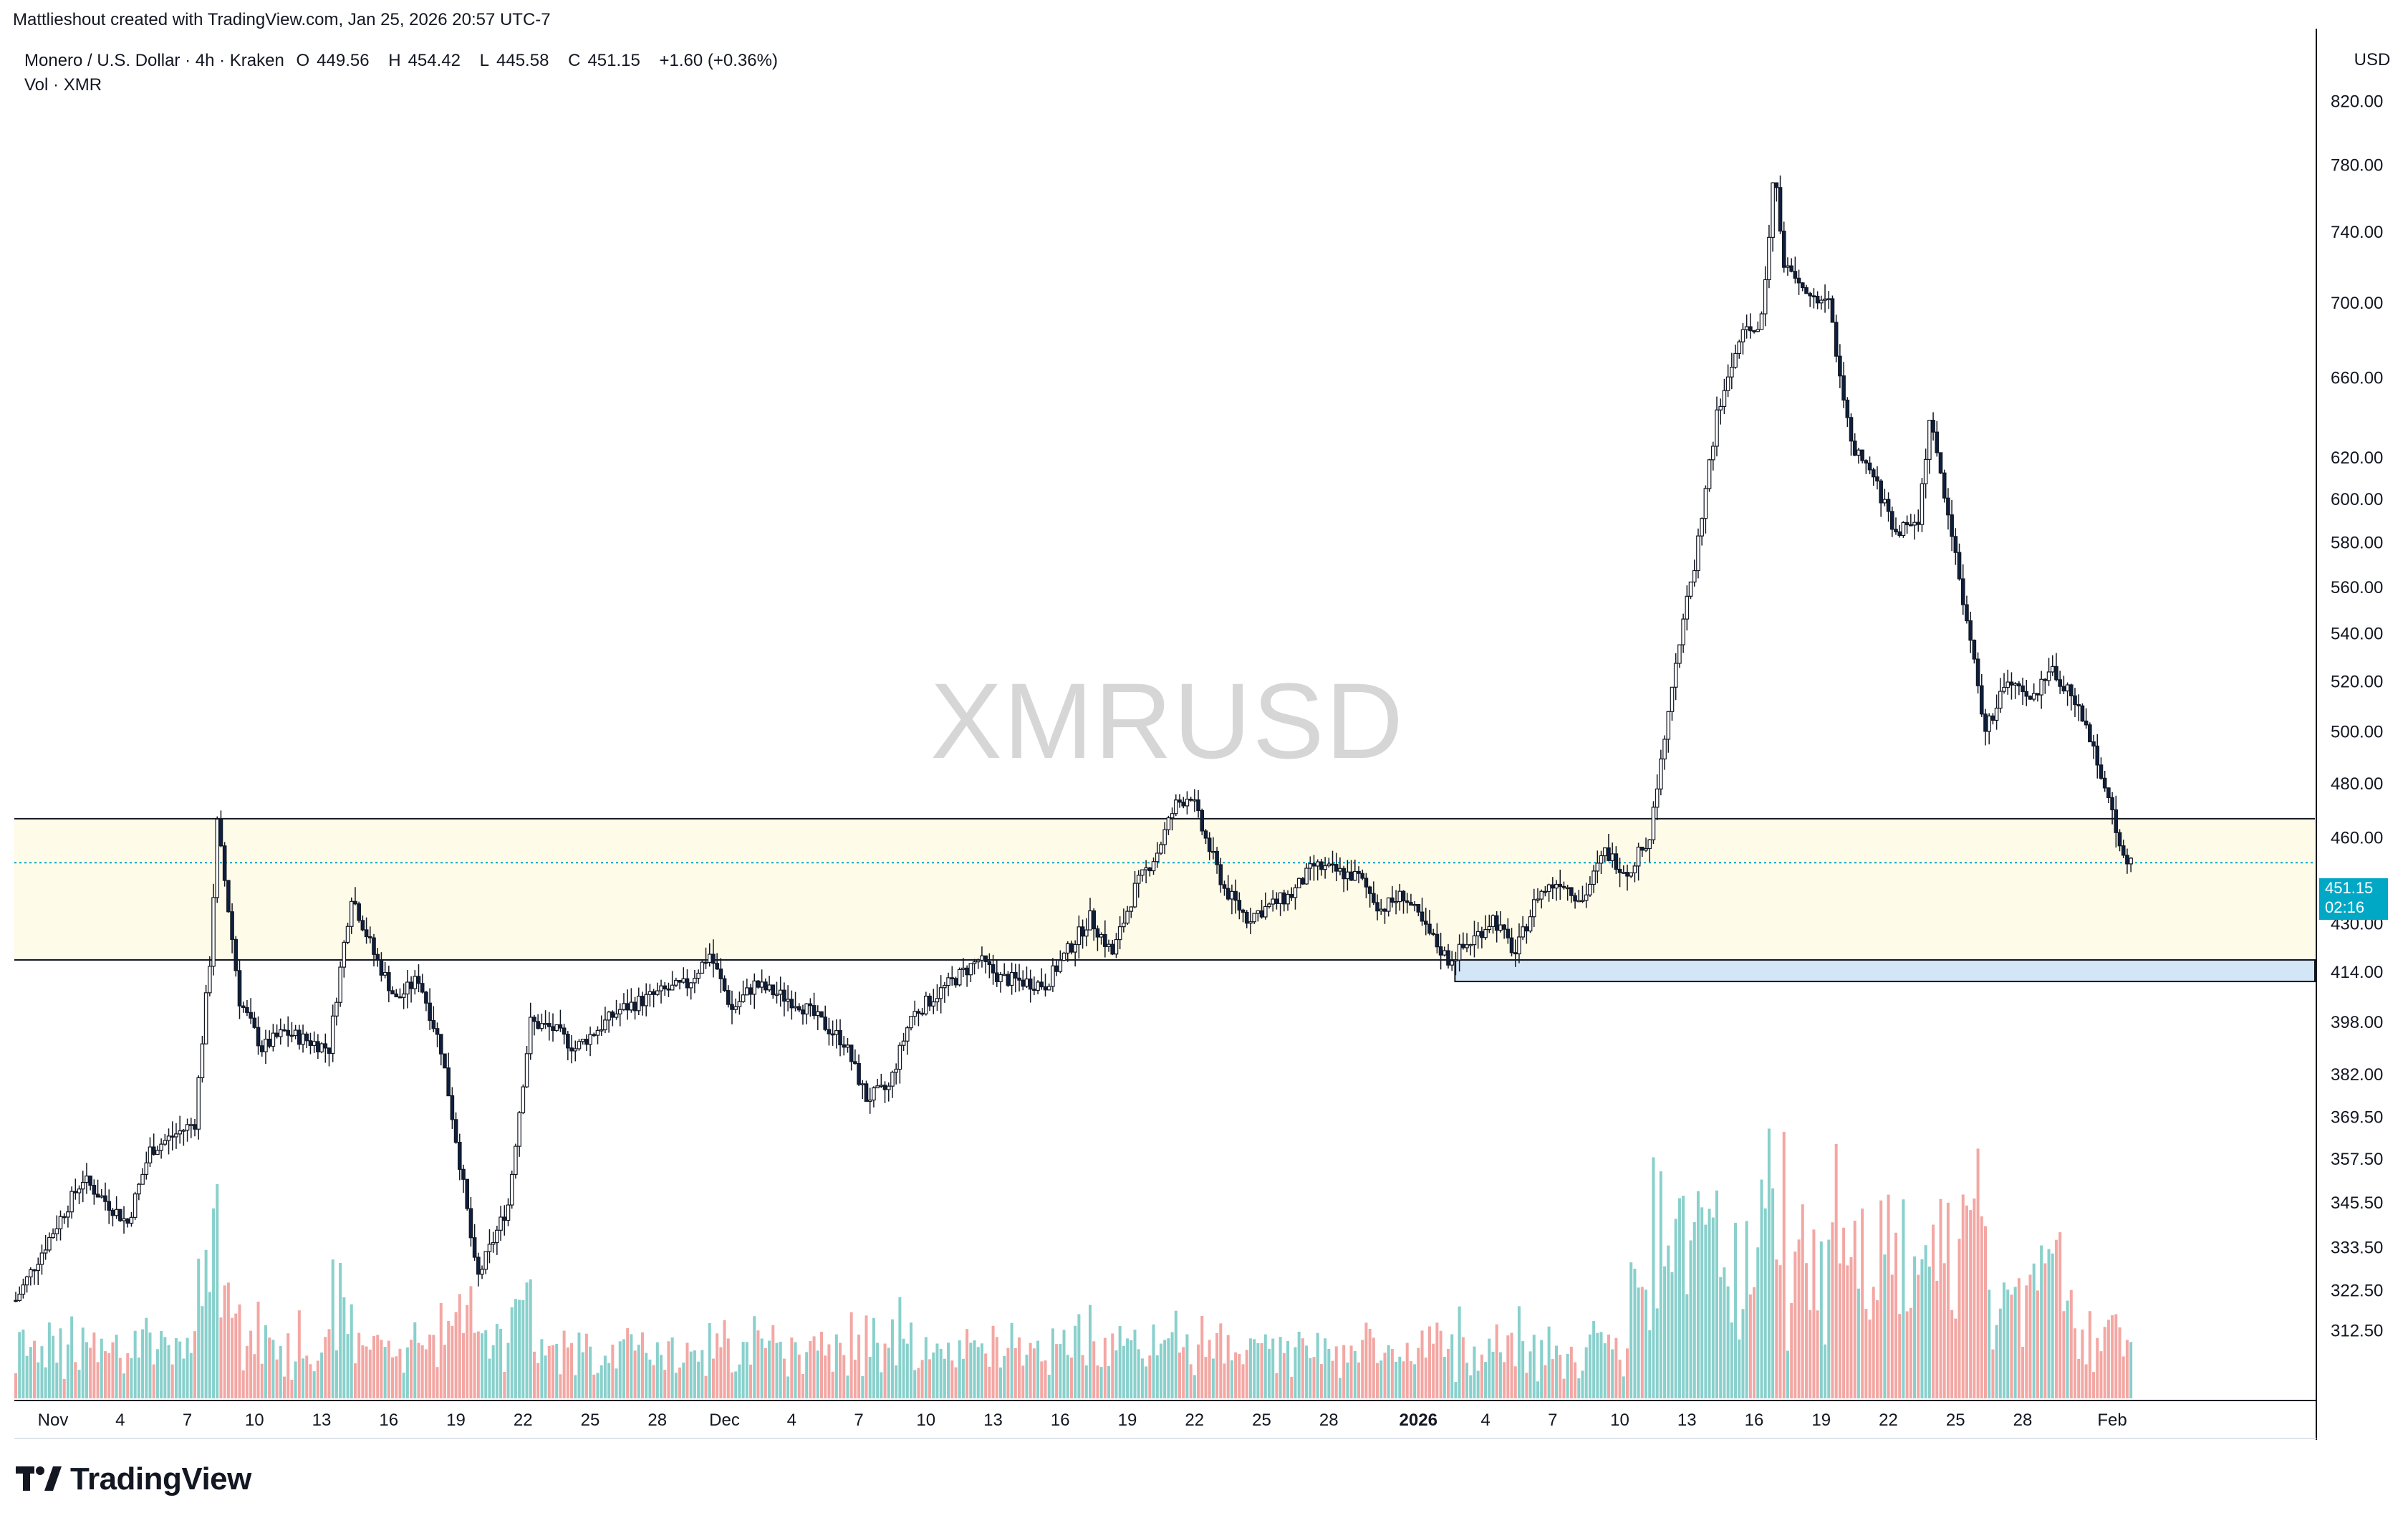  What do you see at coordinates (133, 1479) in the screenshot?
I see `tradingview-logo: TradingView` at bounding box center [133, 1479].